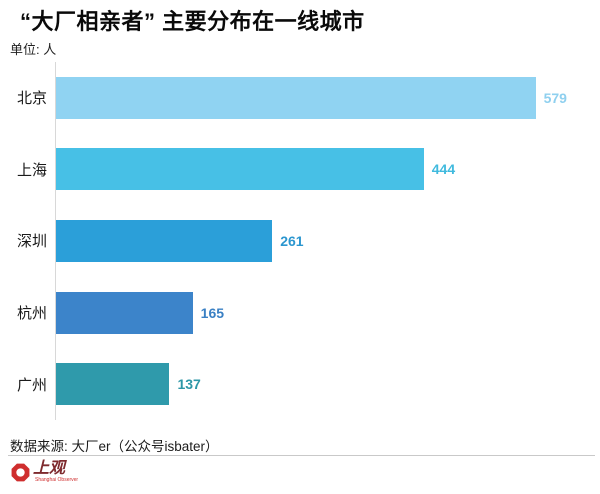 This screenshot has height=494, width=600. What do you see at coordinates (443, 169) in the screenshot?
I see `value-label: 444` at bounding box center [443, 169].